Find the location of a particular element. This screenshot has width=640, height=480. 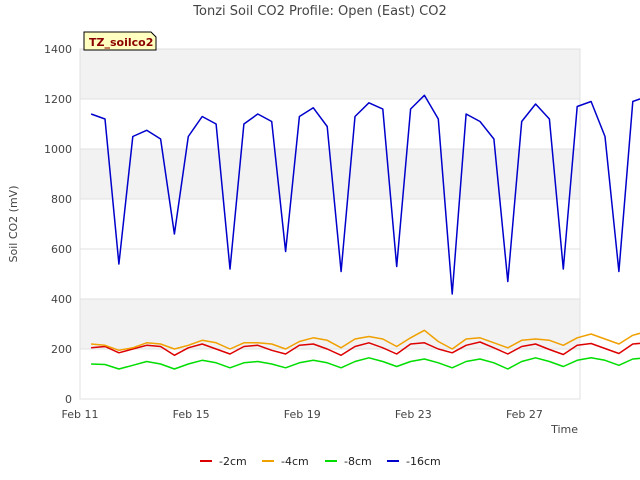

series-line-minus-8cm is located at coordinates (365, 363).